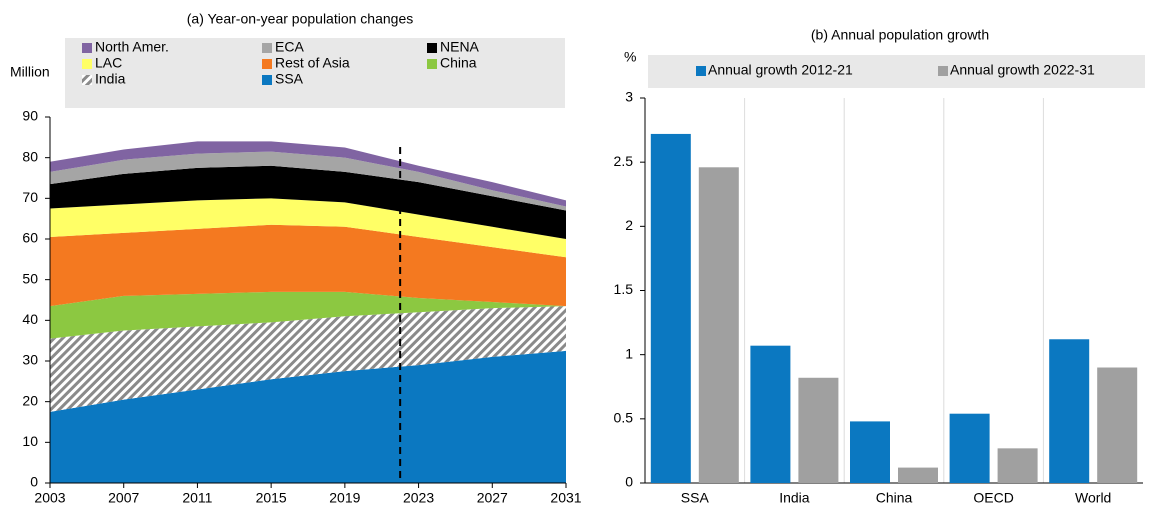 This screenshot has width=1161, height=513. What do you see at coordinates (624, 418) in the screenshot?
I see `y-tick-label: 0.5` at bounding box center [624, 418].